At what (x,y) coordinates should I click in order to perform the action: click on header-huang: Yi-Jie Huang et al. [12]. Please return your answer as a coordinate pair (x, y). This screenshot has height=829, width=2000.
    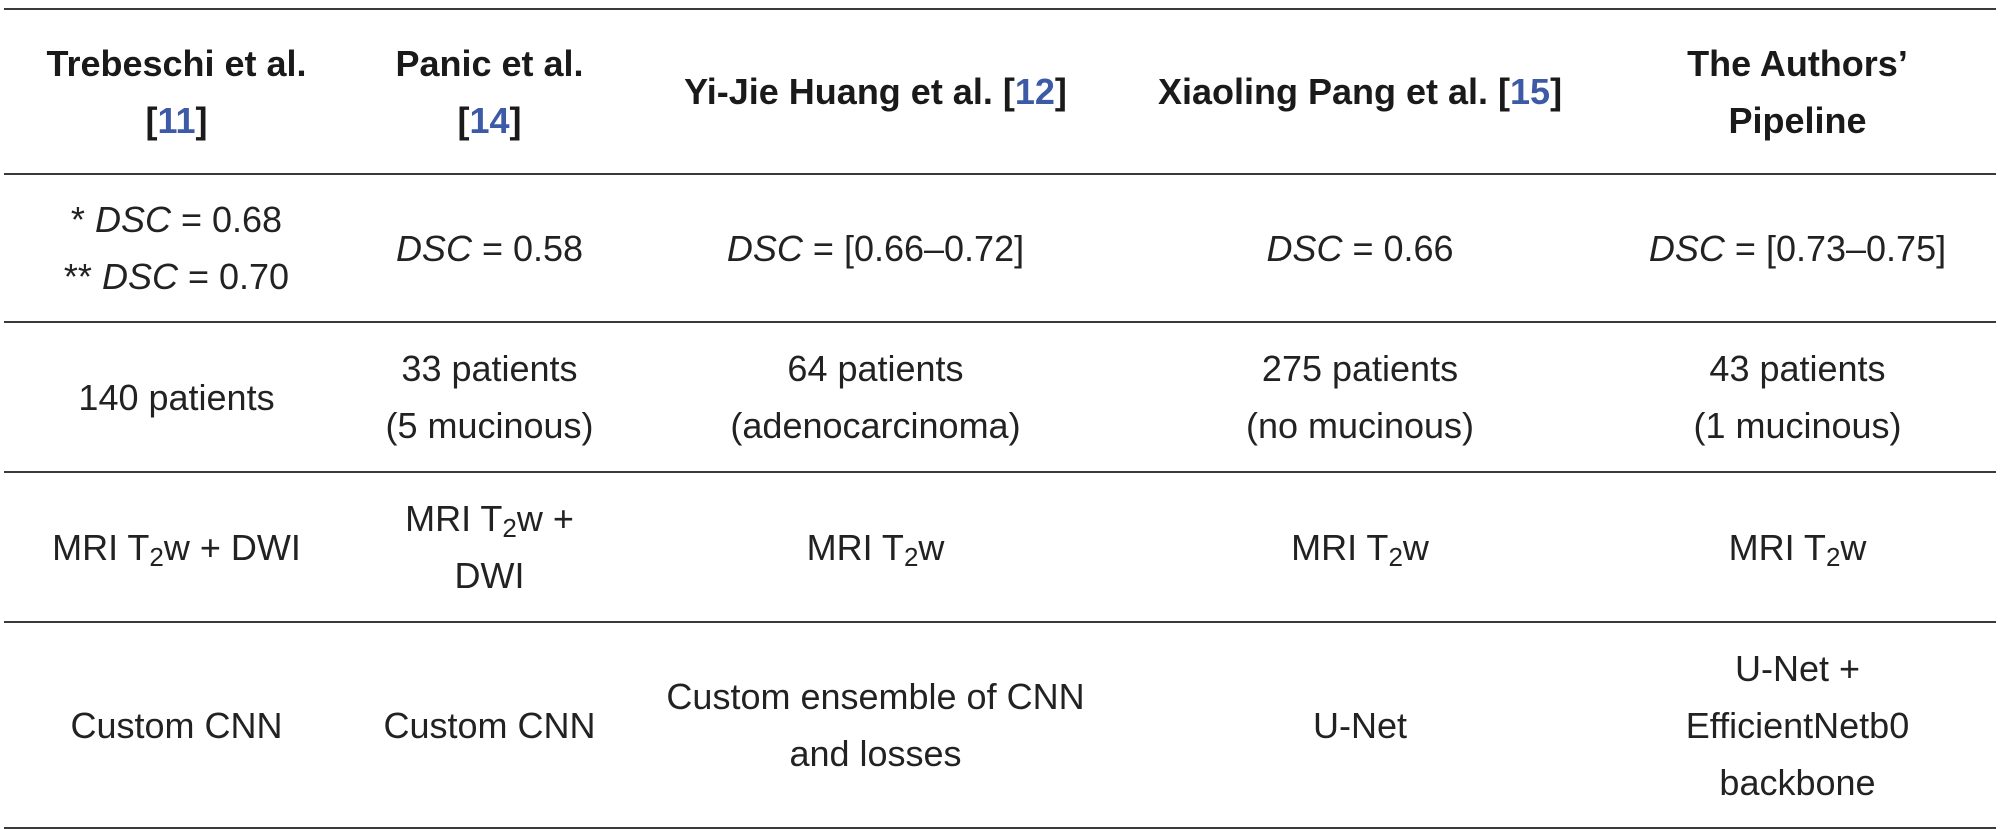
    Looking at the image, I should click on (875, 91).